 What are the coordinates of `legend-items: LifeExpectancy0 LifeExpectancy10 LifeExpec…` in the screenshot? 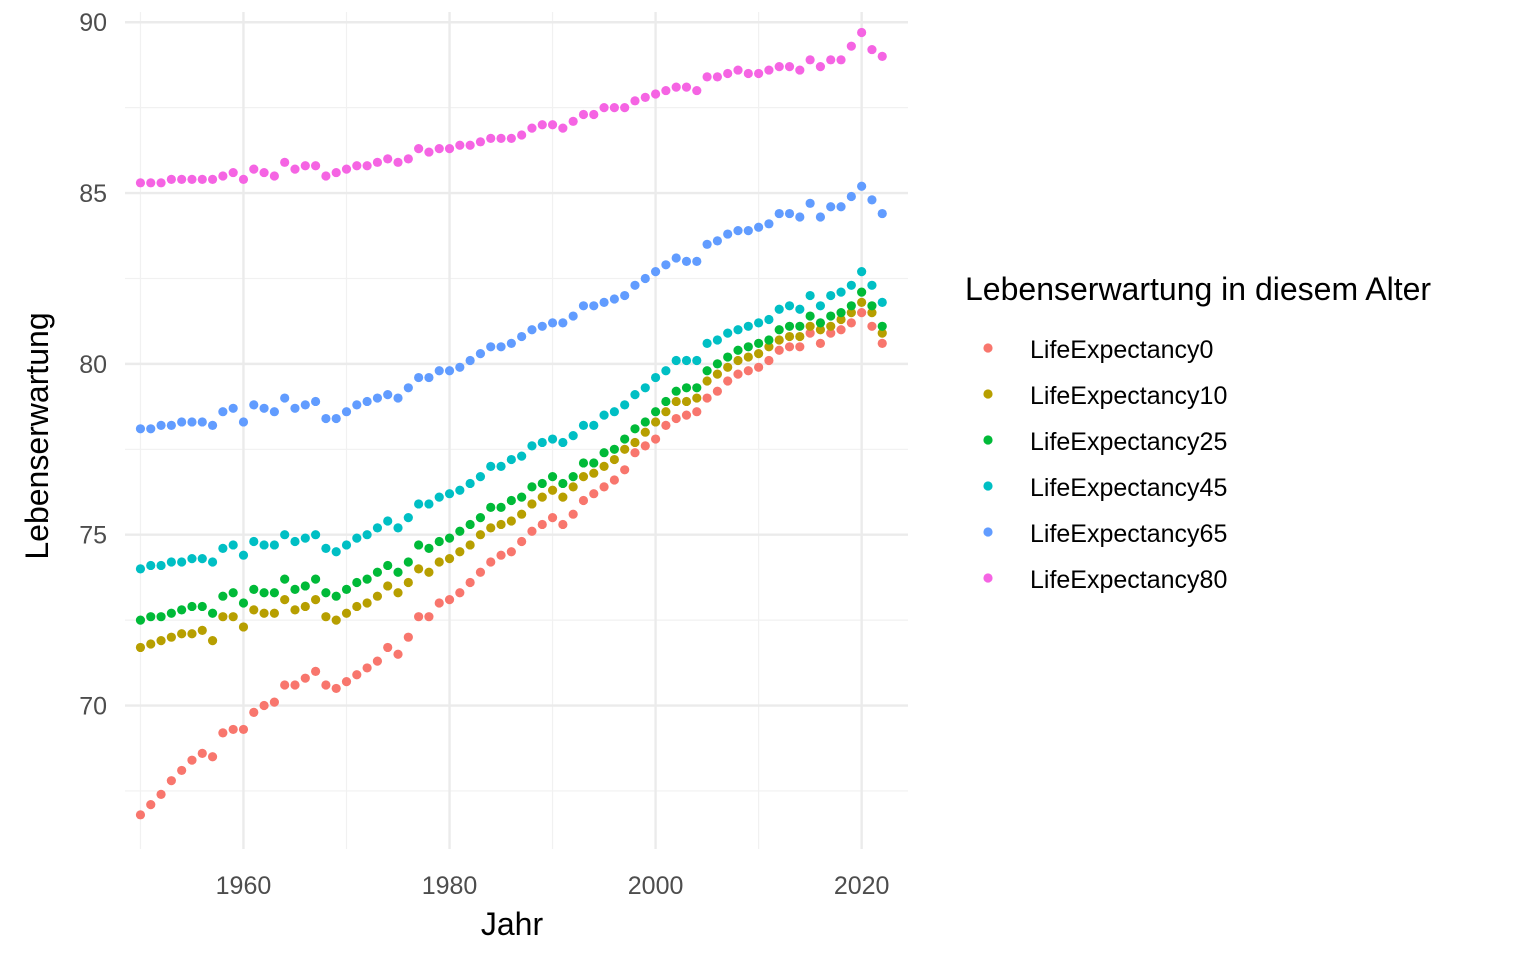 It's located at (1105, 465).